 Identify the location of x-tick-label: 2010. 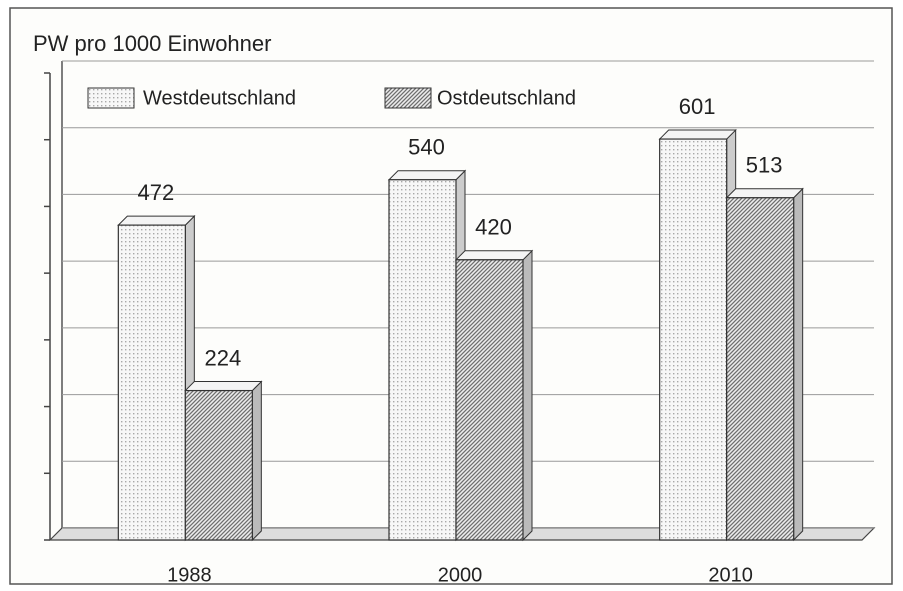
(730, 575).